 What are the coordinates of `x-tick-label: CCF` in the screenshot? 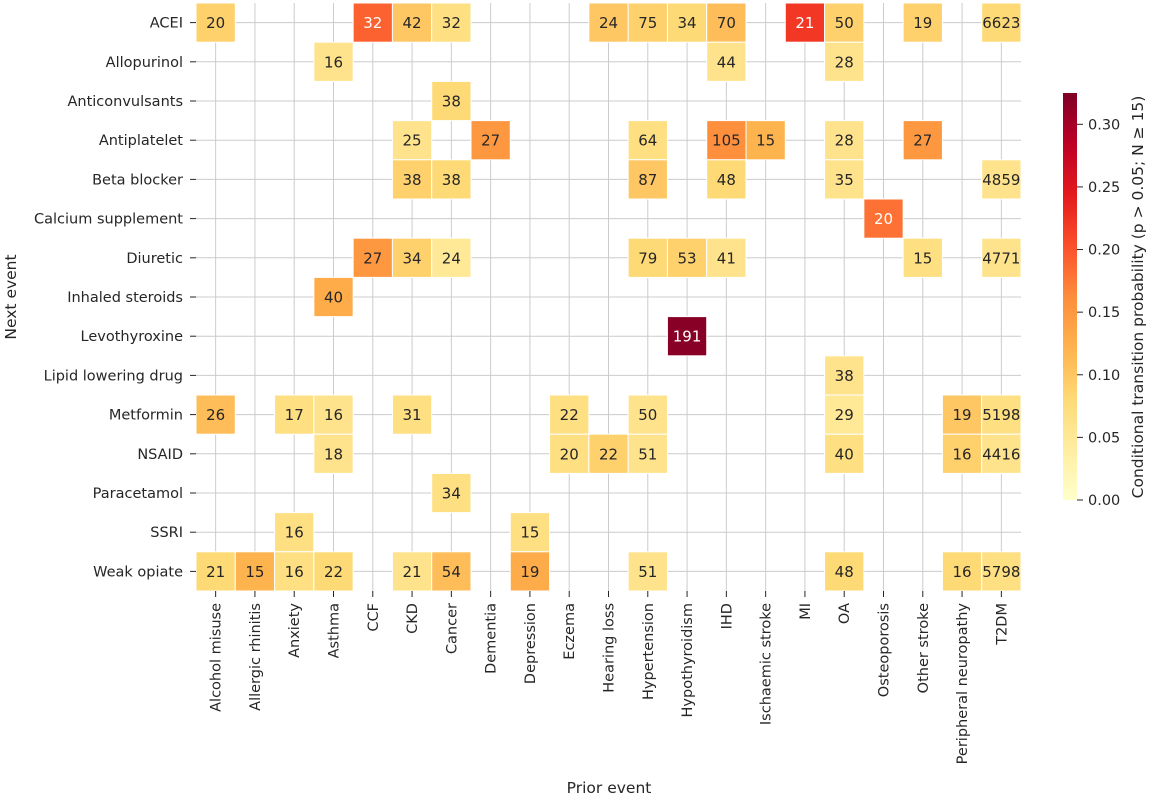 It's located at (374, 617).